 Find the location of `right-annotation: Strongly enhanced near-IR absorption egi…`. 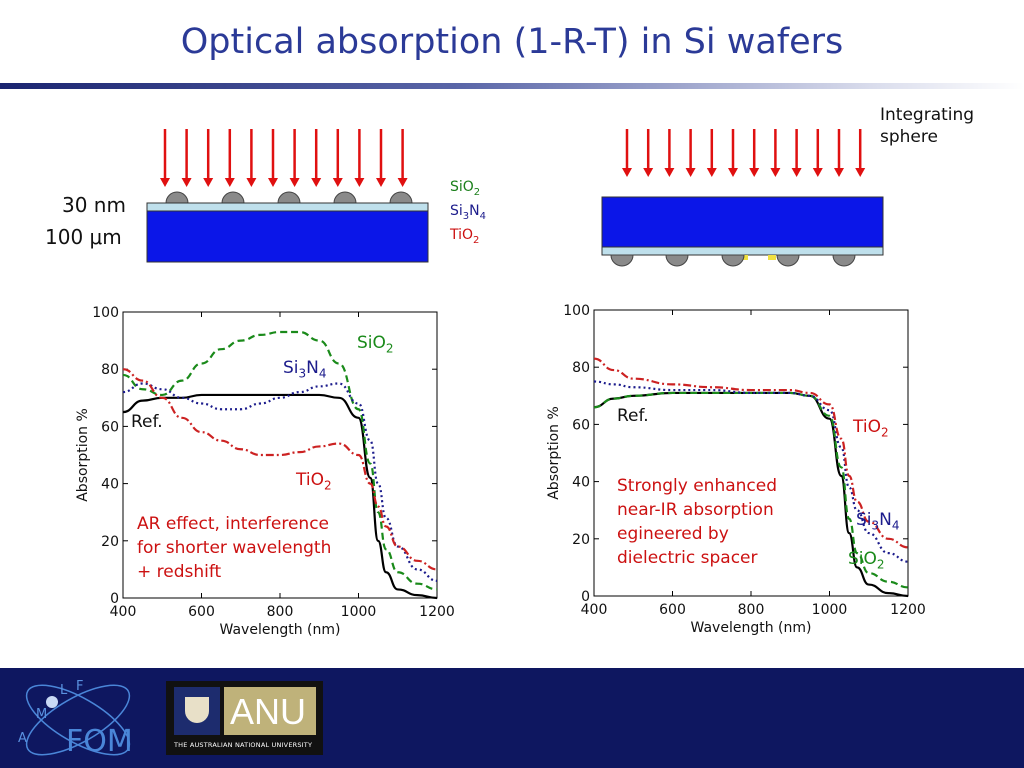

right-annotation: Strongly enhanced near-IR absorption egi… is located at coordinates (697, 522).